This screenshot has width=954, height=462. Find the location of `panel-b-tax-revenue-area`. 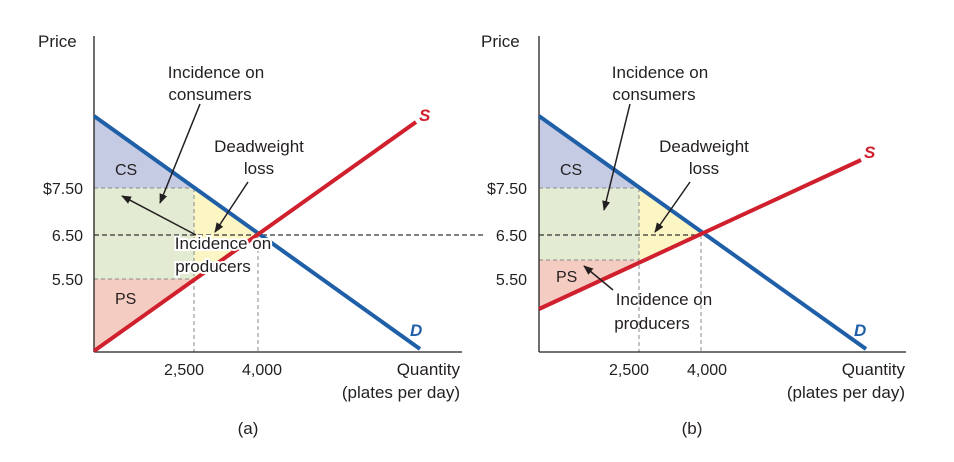

panel-b-tax-revenue-area is located at coordinates (589, 224).